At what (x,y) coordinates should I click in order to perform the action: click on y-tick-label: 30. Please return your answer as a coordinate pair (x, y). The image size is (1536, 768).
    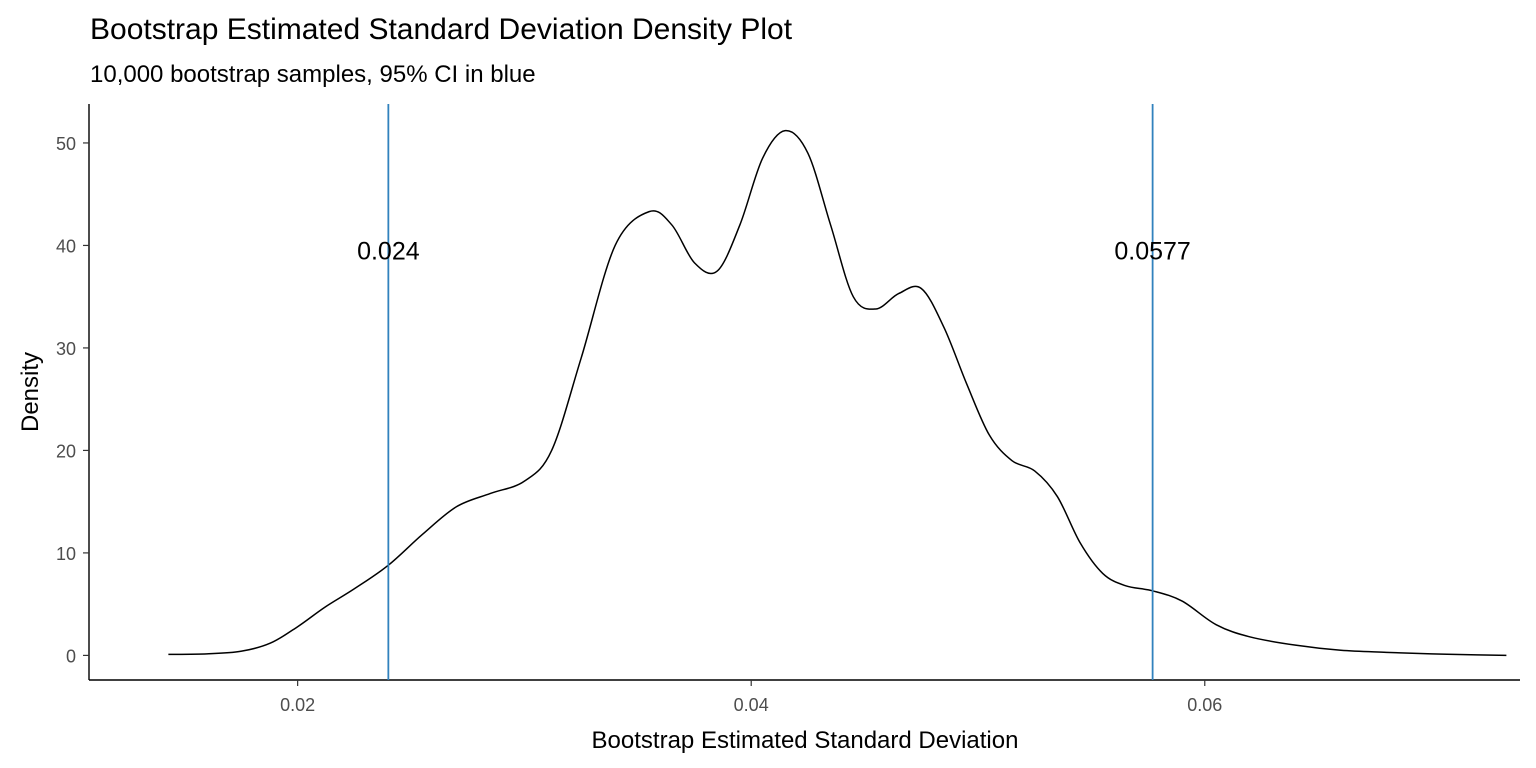
    Looking at the image, I should click on (66, 349).